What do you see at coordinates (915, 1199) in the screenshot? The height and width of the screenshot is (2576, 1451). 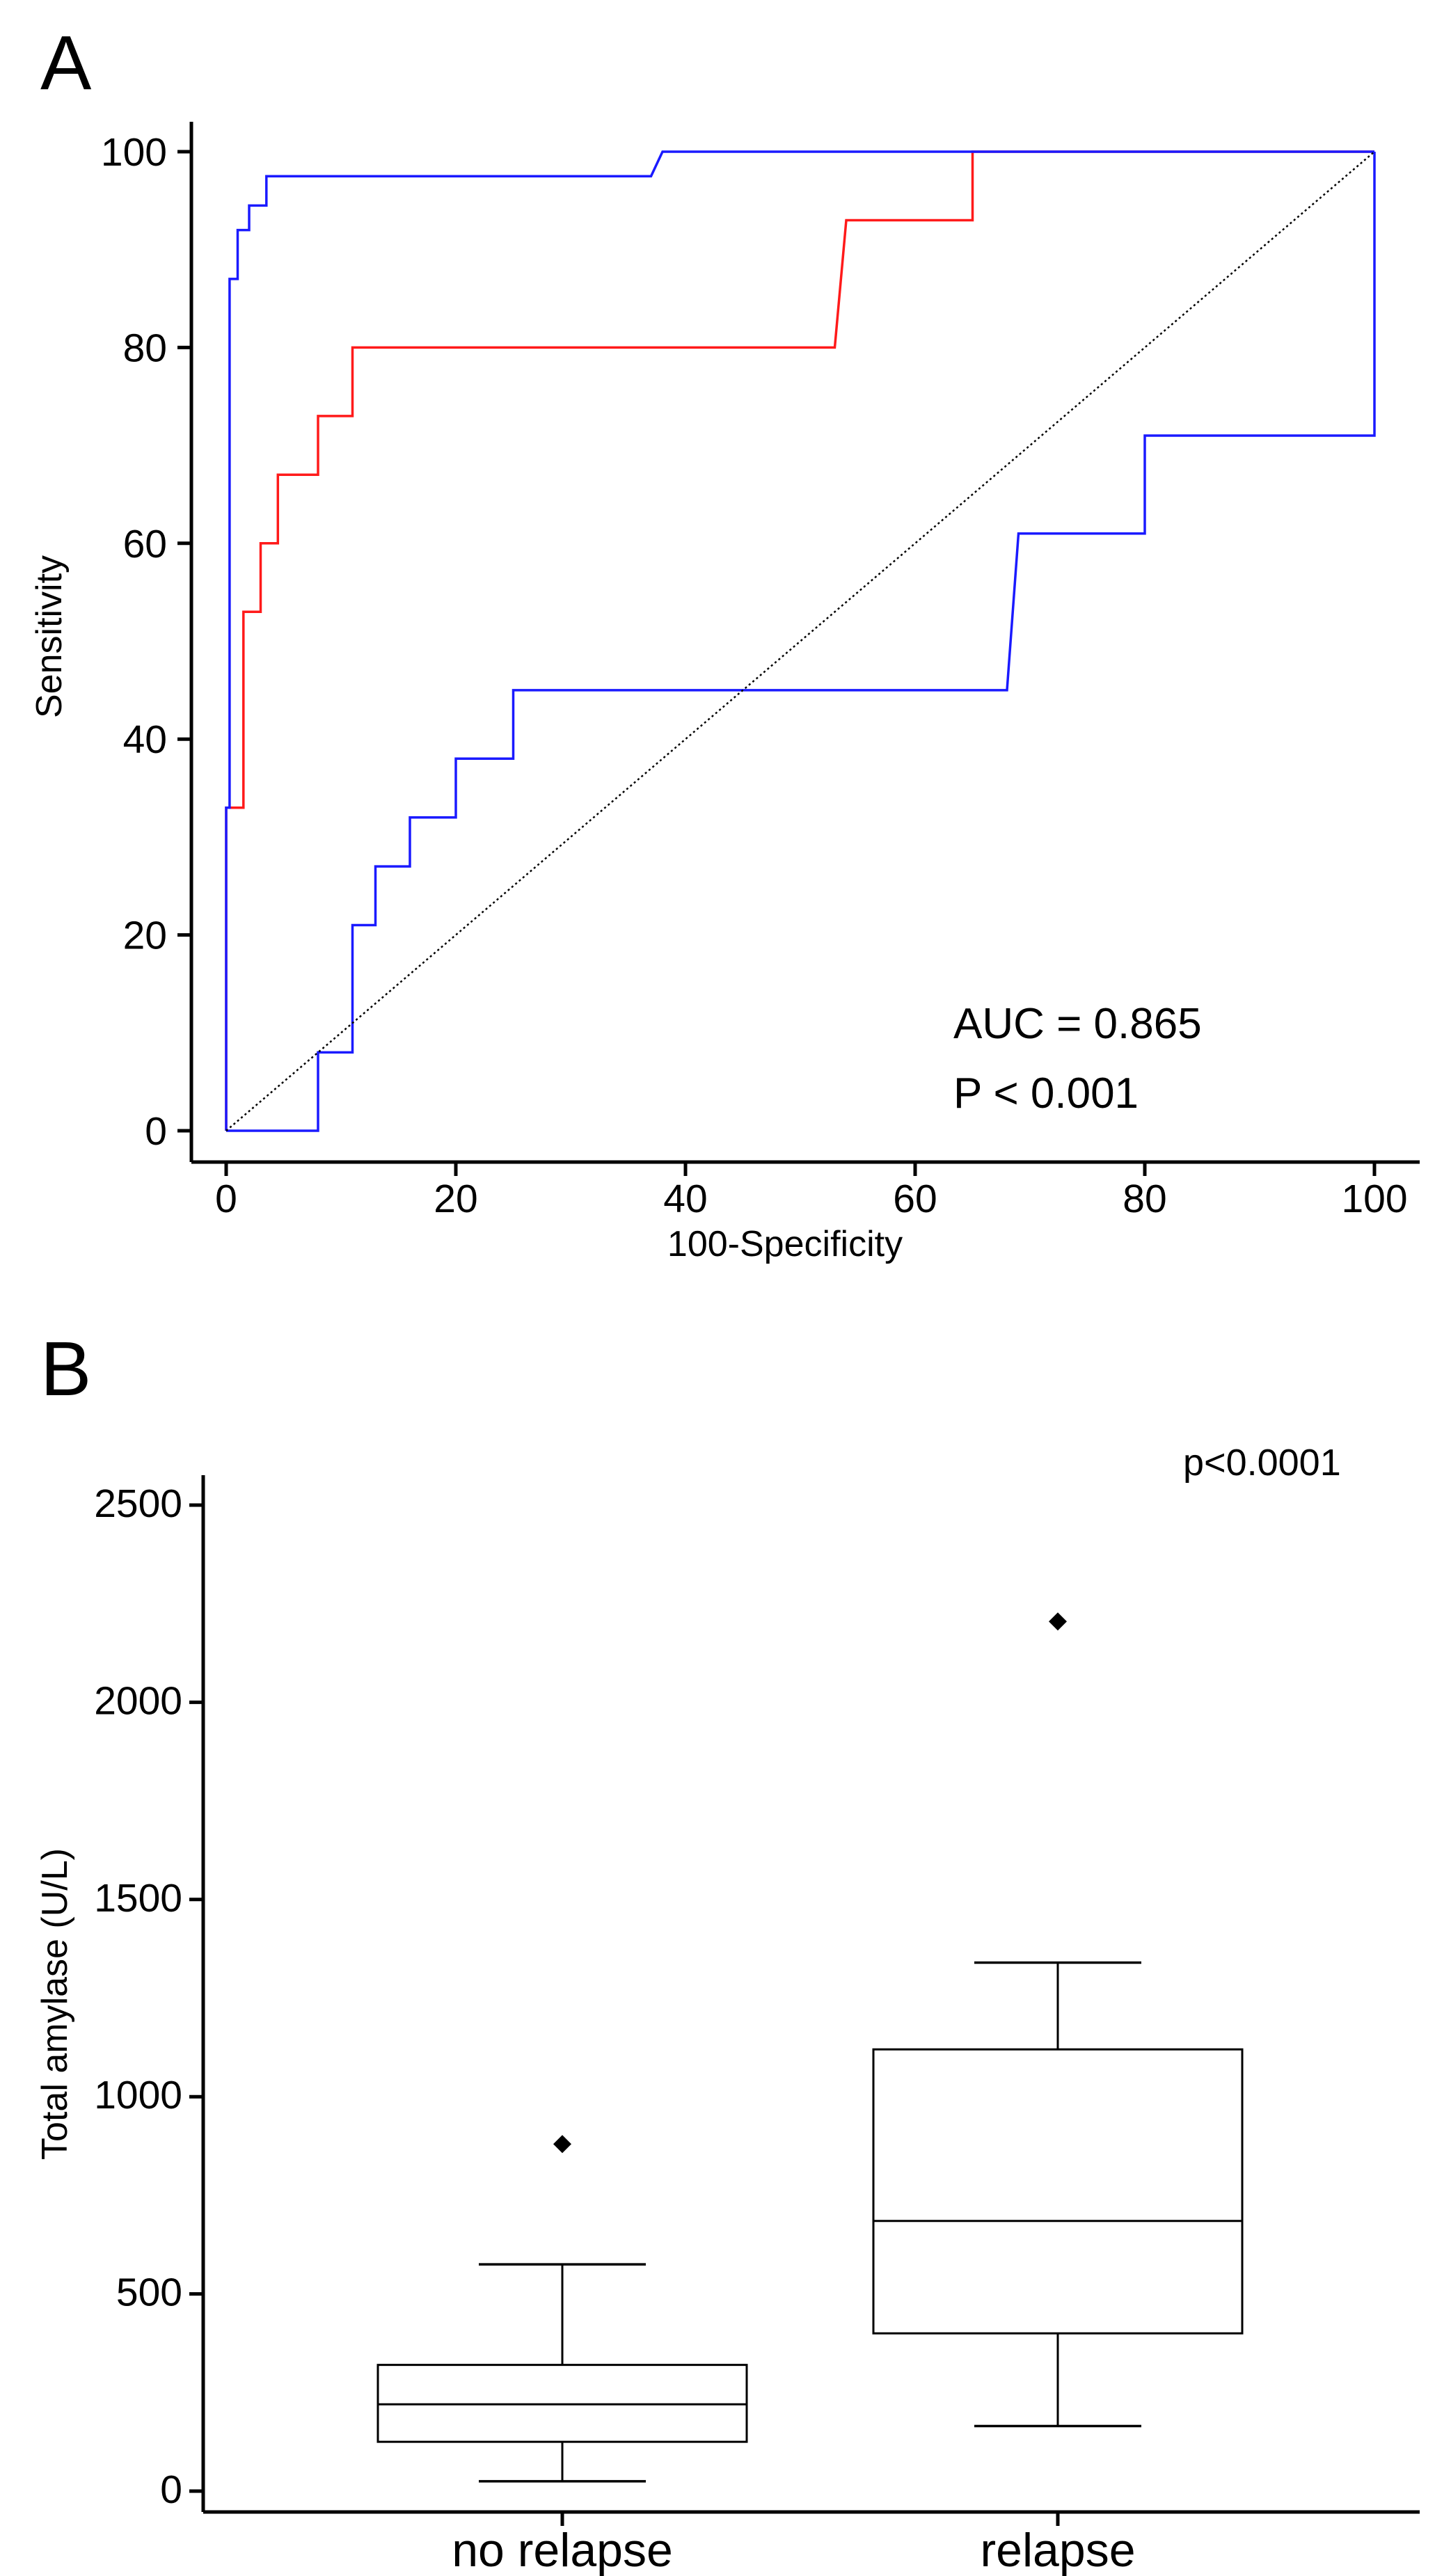 I see `panel-a-x-tick-label: 60` at bounding box center [915, 1199].